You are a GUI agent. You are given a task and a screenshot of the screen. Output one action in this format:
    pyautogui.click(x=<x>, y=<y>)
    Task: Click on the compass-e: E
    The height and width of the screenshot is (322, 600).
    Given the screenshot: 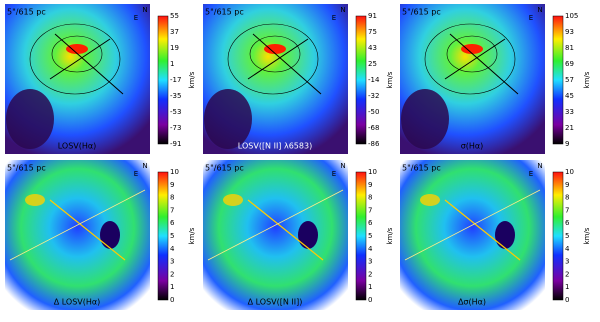 What is the action you would take?
    pyautogui.click(x=531, y=18)
    